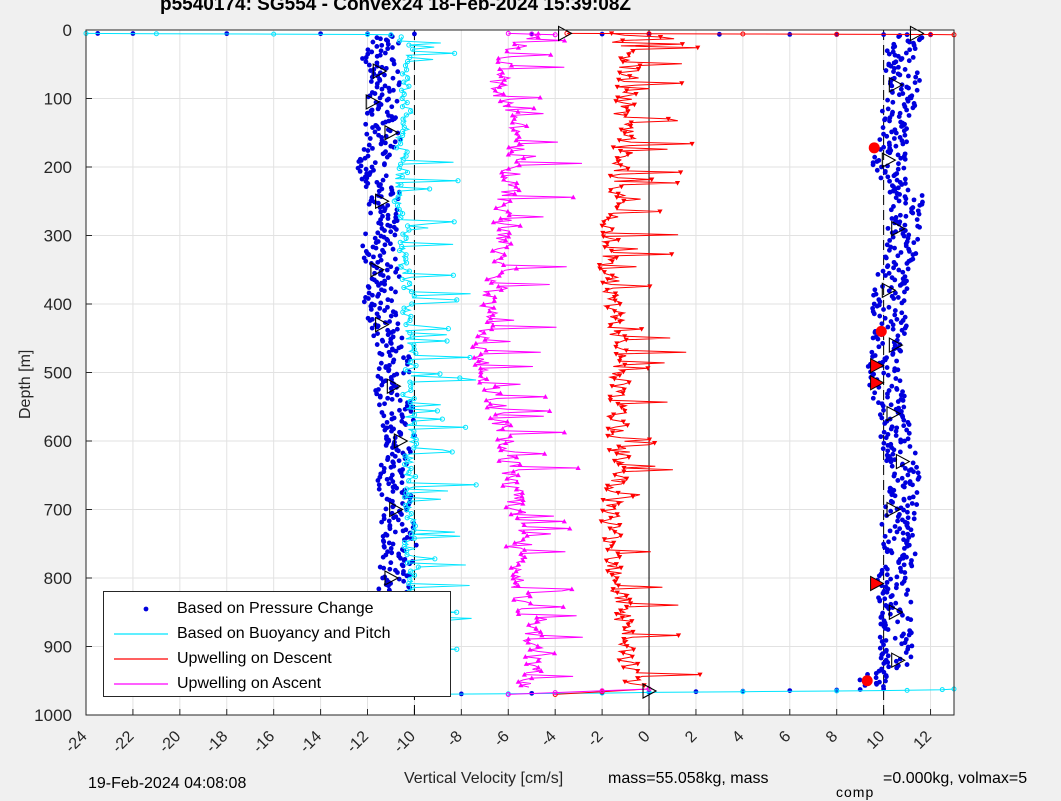 The width and height of the screenshot is (1061, 801). I want to click on legend-entry-ascent: Upwelling on Ascent, so click(277, 684).